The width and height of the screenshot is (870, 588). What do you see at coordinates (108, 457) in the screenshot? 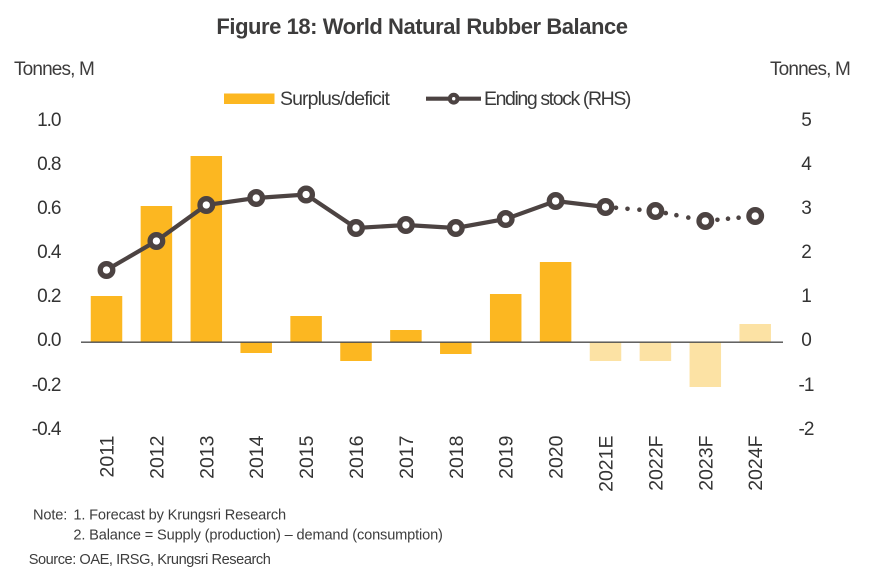
I see `svg-text: 2011` at bounding box center [108, 457].